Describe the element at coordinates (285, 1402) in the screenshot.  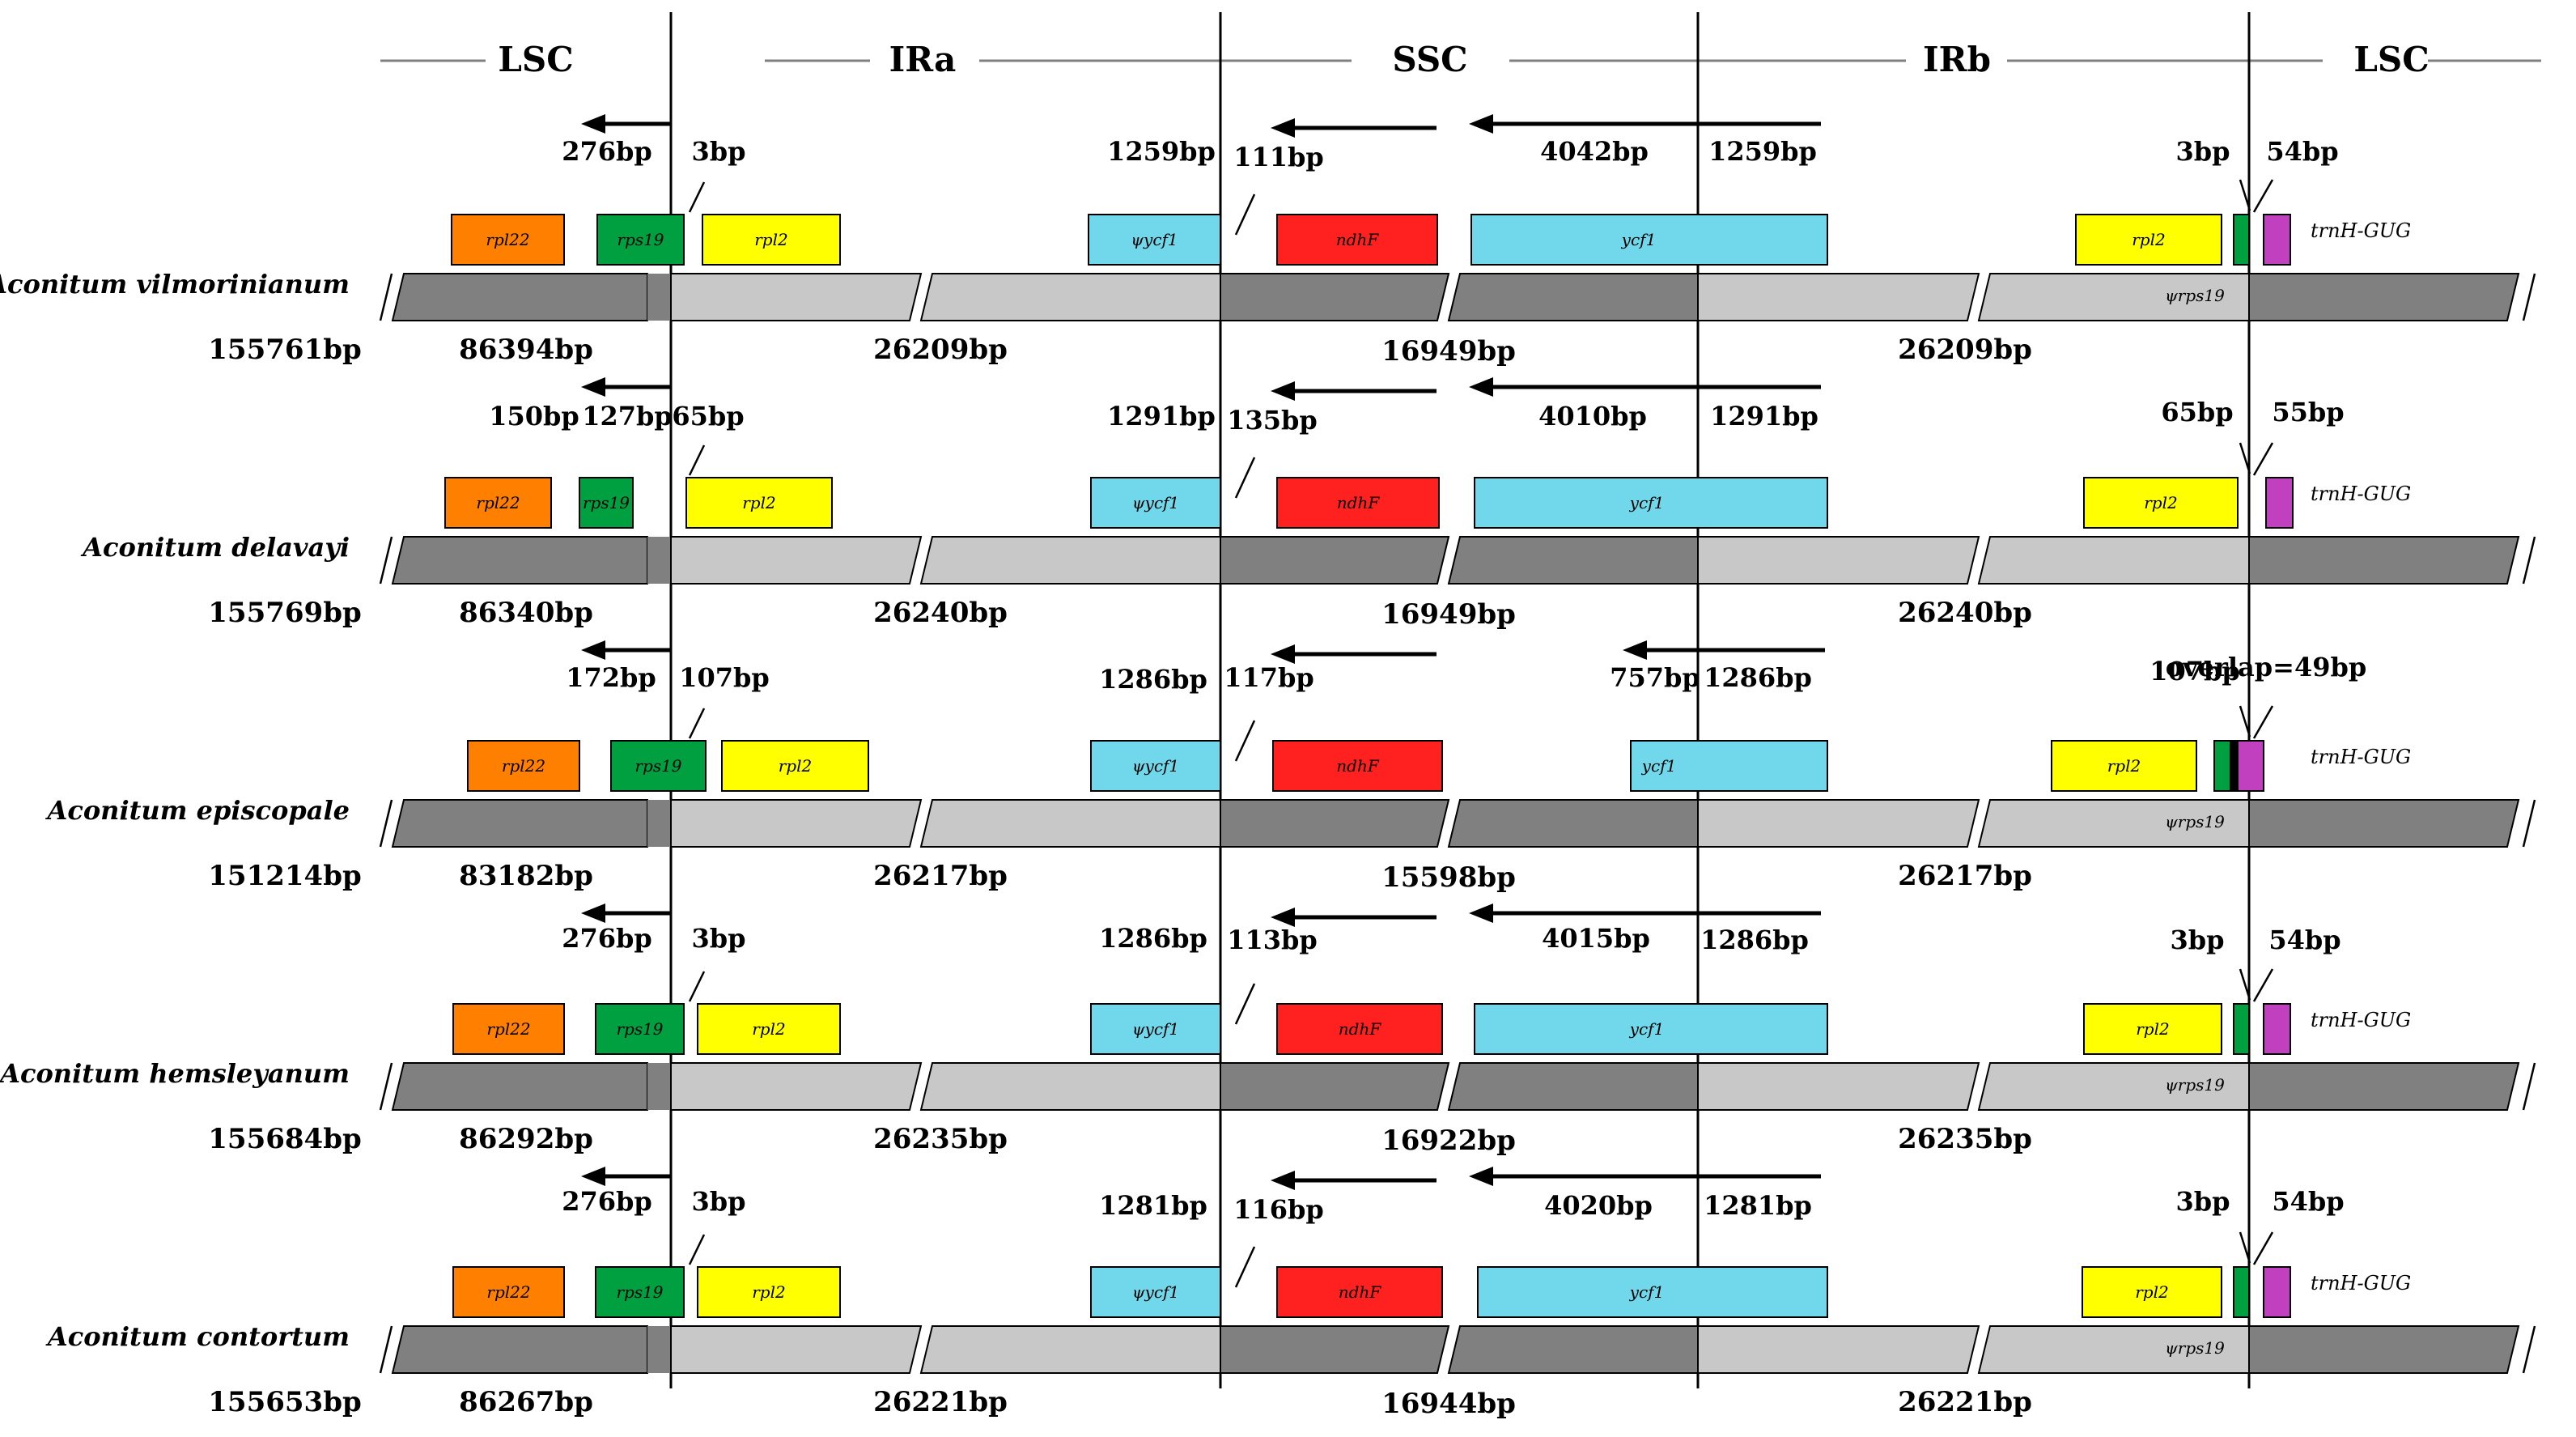
I see `genome-total-length: 155653bp` at that location.